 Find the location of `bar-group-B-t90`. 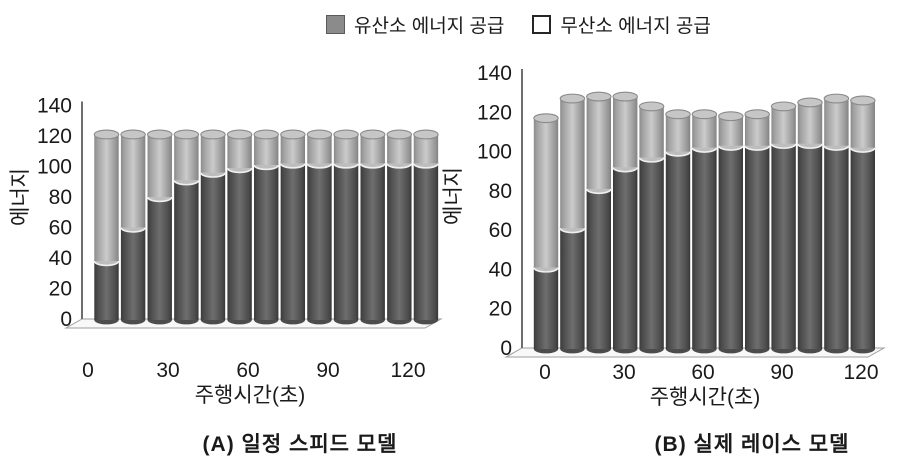

bar-group-B-t90 is located at coordinates (783, 227).